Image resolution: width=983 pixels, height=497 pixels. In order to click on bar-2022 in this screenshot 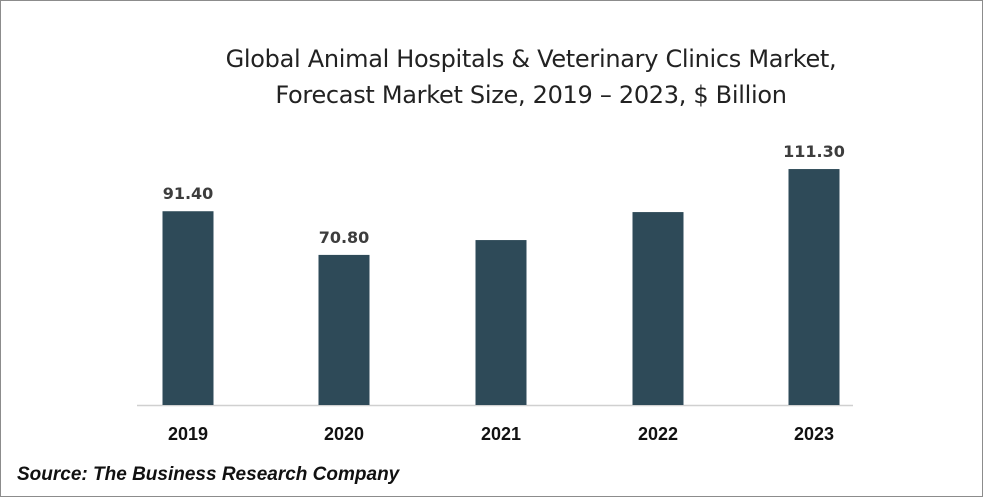, I will do `click(658, 308)`.